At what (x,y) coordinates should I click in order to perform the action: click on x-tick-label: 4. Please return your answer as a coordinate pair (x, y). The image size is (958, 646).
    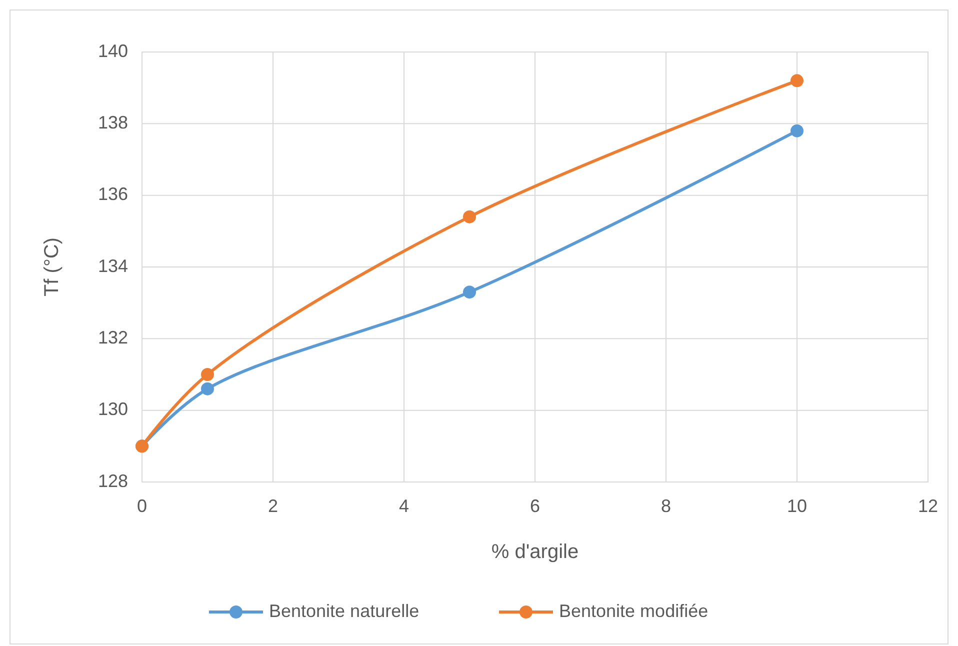
    Looking at the image, I should click on (404, 506).